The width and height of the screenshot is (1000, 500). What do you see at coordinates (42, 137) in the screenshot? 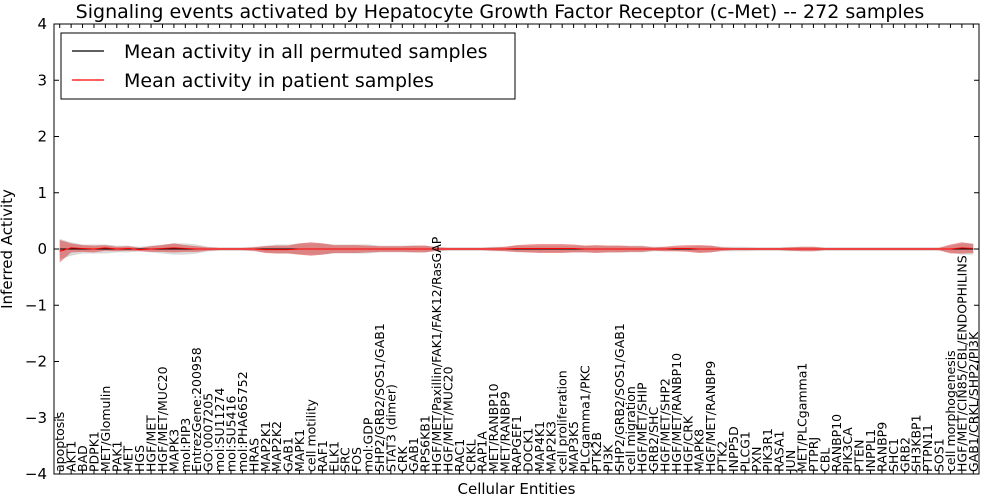
I see `y-tick-label: 2` at bounding box center [42, 137].